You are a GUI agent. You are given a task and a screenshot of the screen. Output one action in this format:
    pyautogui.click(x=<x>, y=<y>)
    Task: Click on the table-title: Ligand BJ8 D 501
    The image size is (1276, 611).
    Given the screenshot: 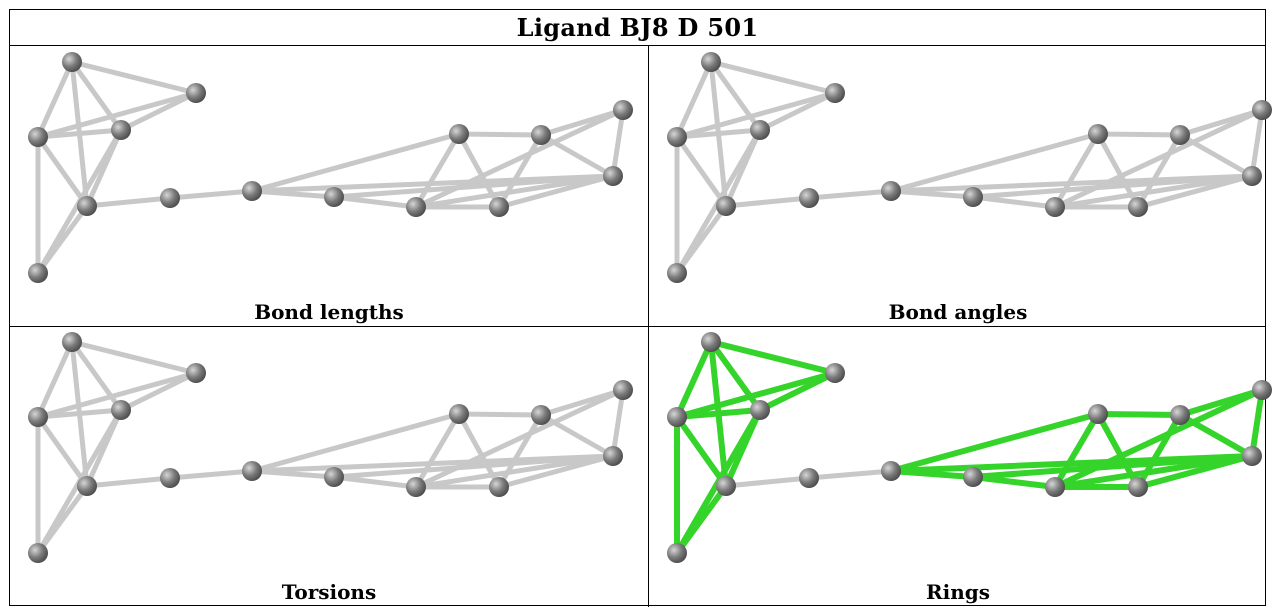 What is the action you would take?
    pyautogui.click(x=637, y=27)
    